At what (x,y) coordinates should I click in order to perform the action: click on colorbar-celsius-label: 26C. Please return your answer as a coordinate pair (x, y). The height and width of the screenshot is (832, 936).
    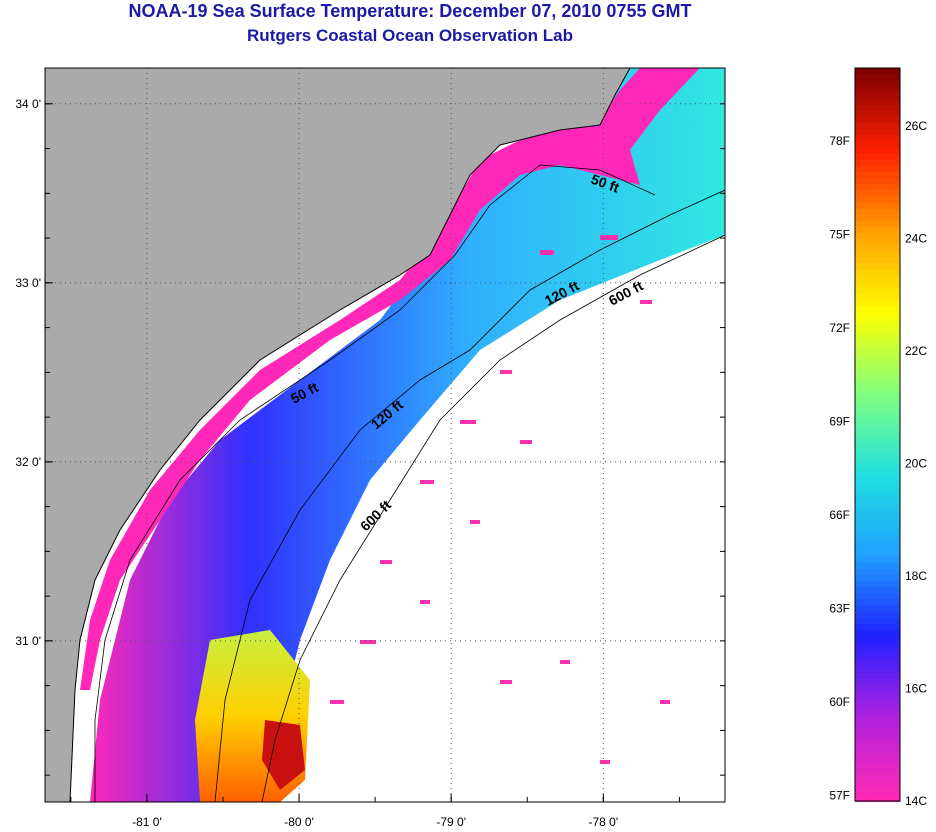
    Looking at the image, I should click on (916, 126).